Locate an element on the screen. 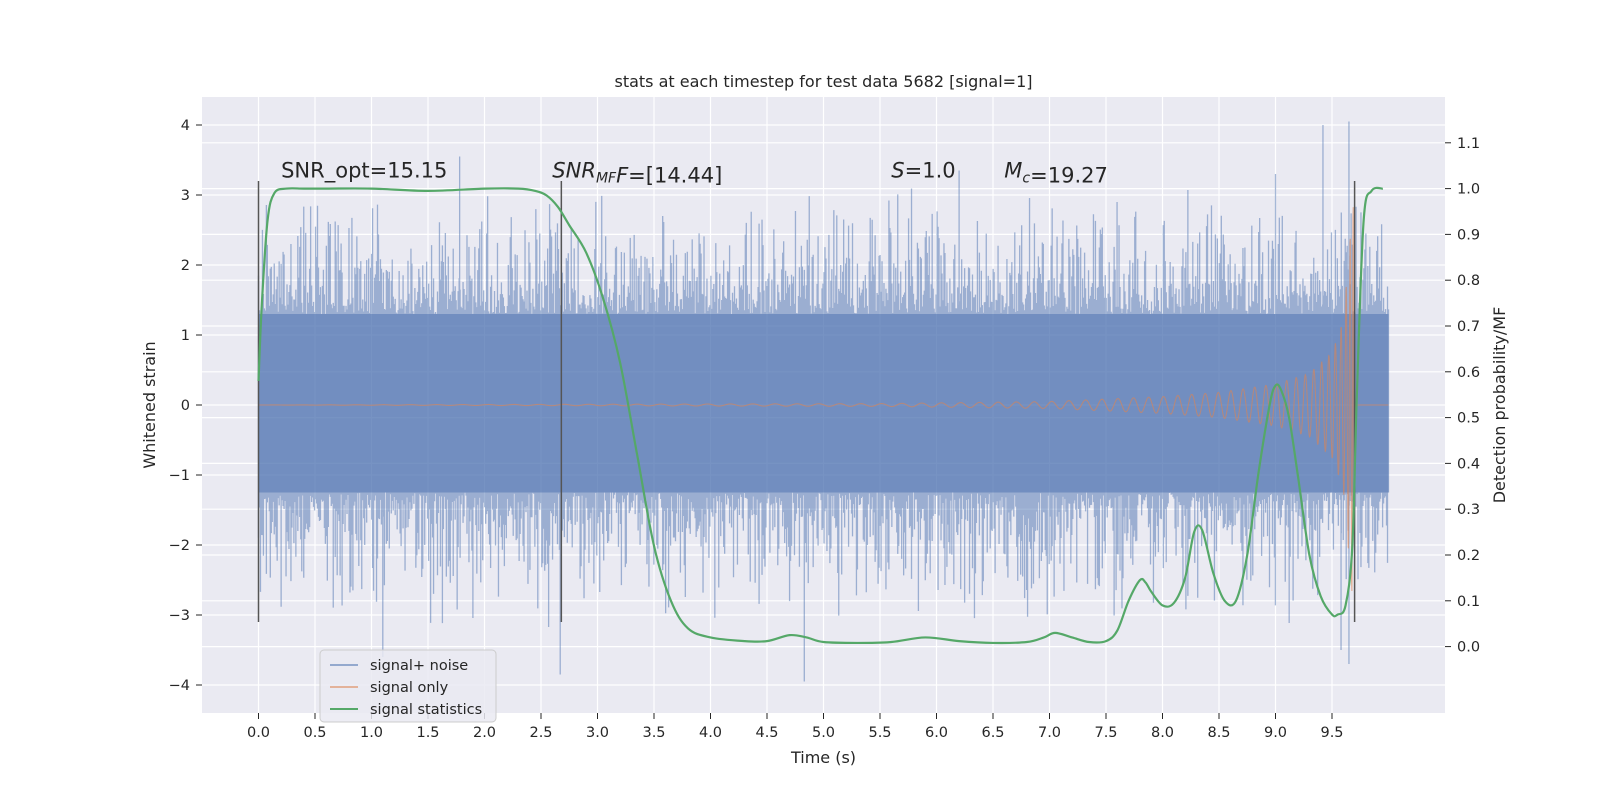 The height and width of the screenshot is (800, 1600). annotation-part: M is located at coordinates (1013, 171).